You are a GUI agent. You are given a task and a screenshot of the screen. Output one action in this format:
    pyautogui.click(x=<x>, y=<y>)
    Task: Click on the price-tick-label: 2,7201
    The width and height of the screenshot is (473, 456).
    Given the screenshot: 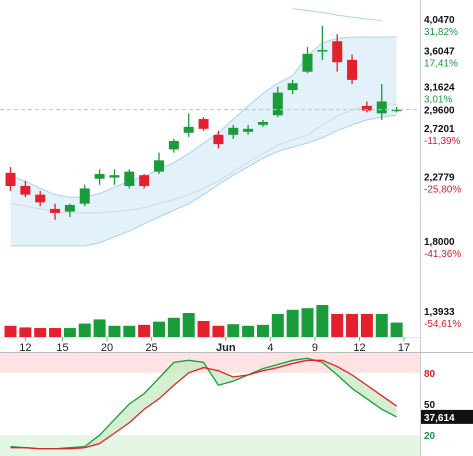 What is the action you would take?
    pyautogui.click(x=439, y=129)
    